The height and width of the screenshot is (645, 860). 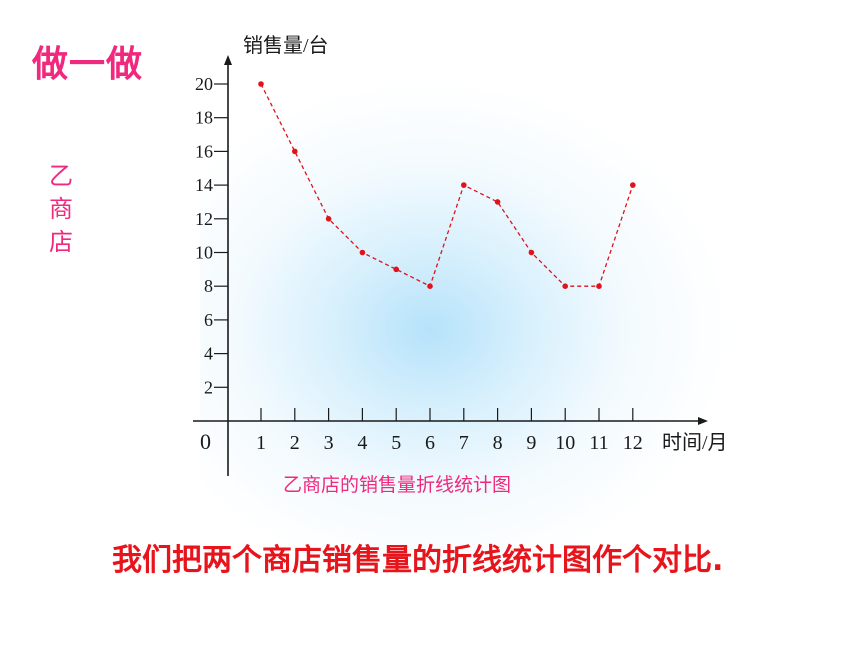 I want to click on store-side-label: 乙 商 店, so click(x=61, y=209).